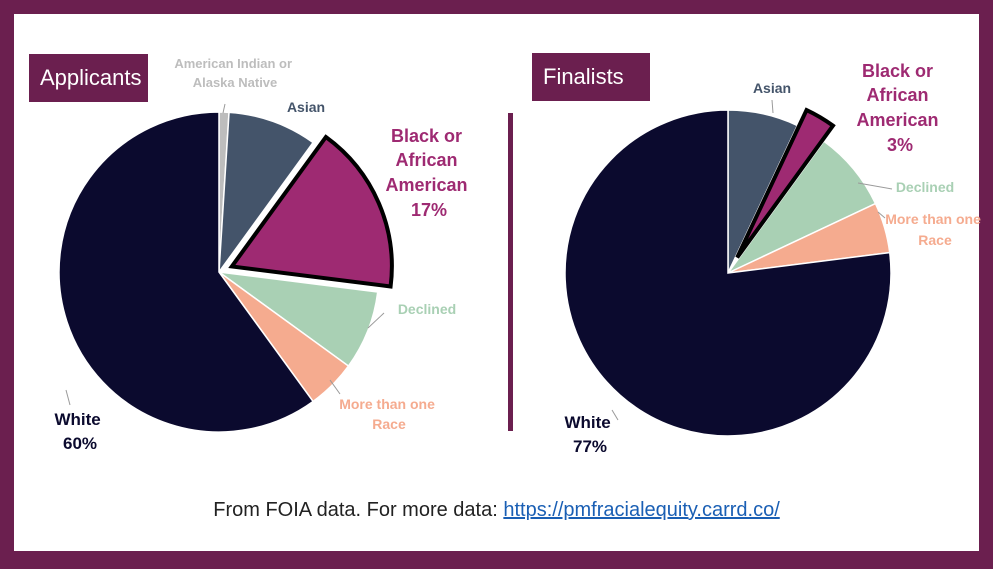  What do you see at coordinates (785, 183) in the screenshot?
I see `finalists-slice-black` at bounding box center [785, 183].